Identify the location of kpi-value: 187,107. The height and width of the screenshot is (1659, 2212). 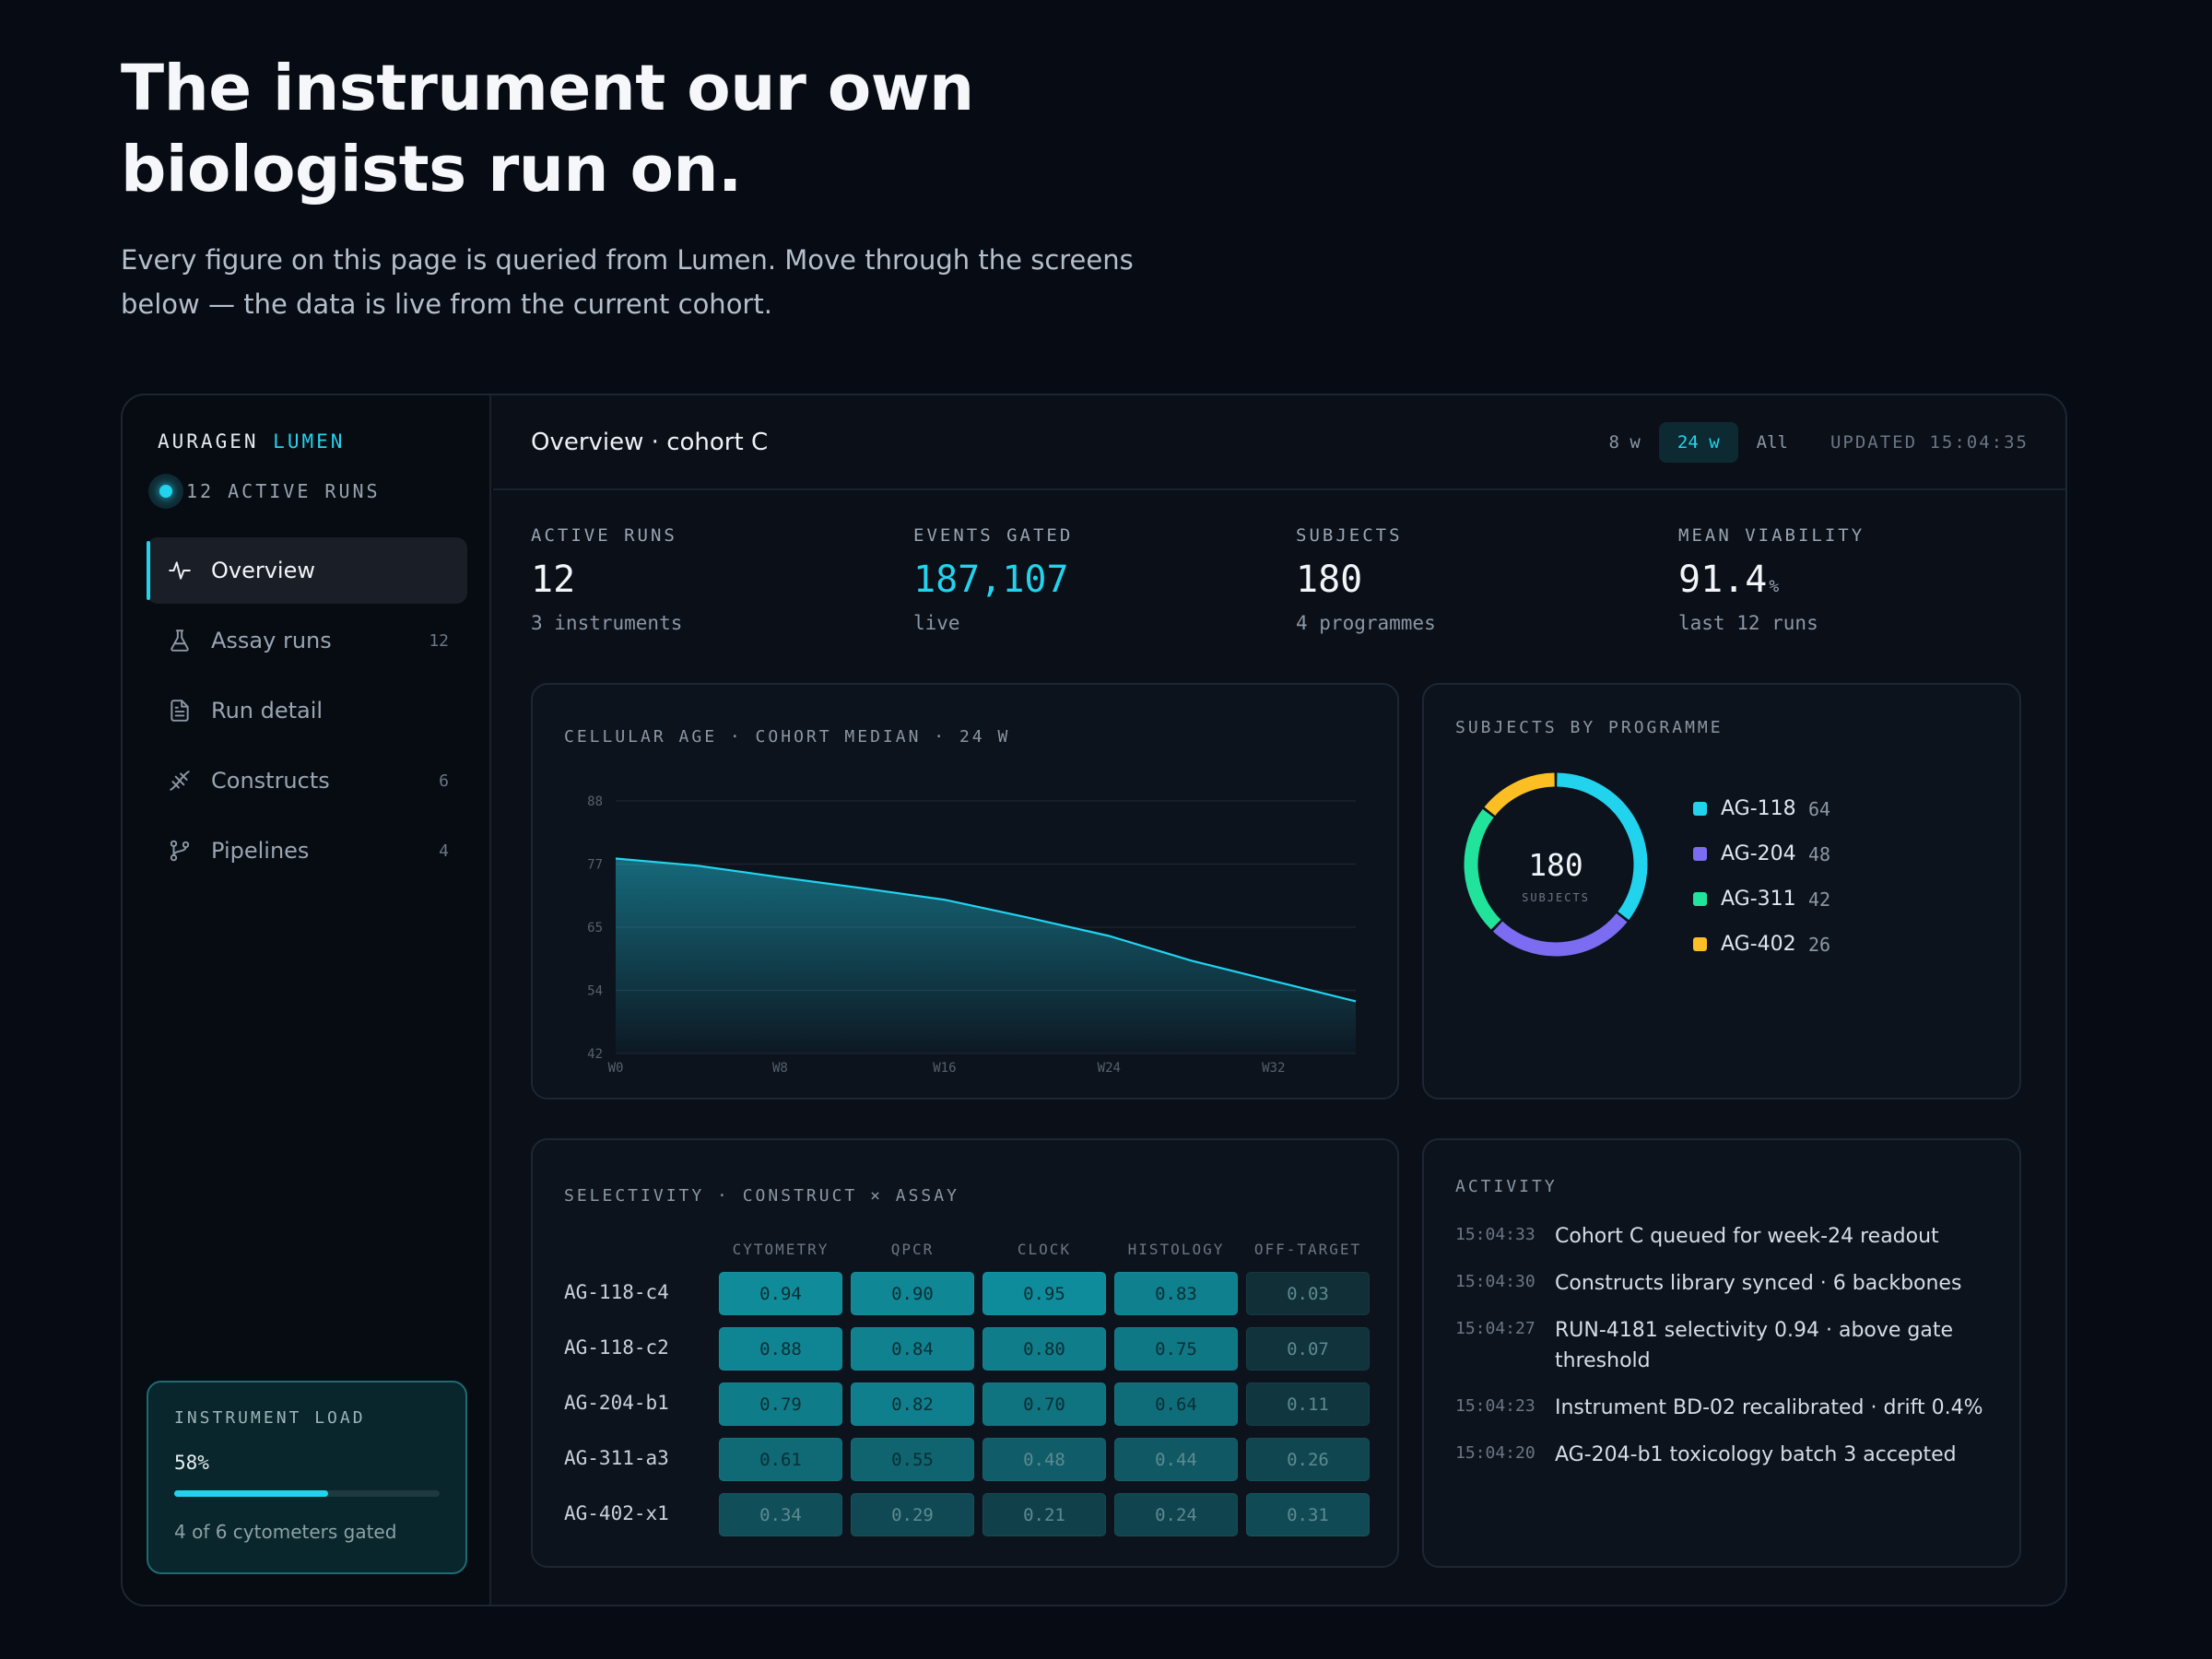
(1097, 580).